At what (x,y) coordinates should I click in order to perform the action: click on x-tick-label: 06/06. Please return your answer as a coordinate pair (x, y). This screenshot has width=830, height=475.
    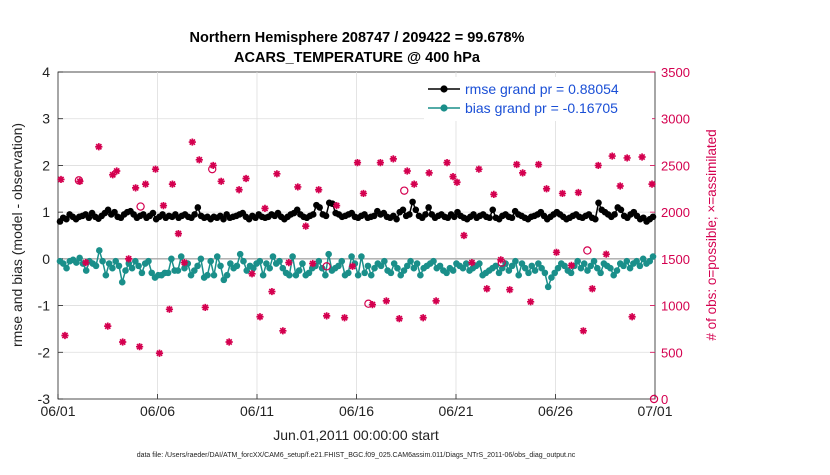
    Looking at the image, I should click on (157, 411).